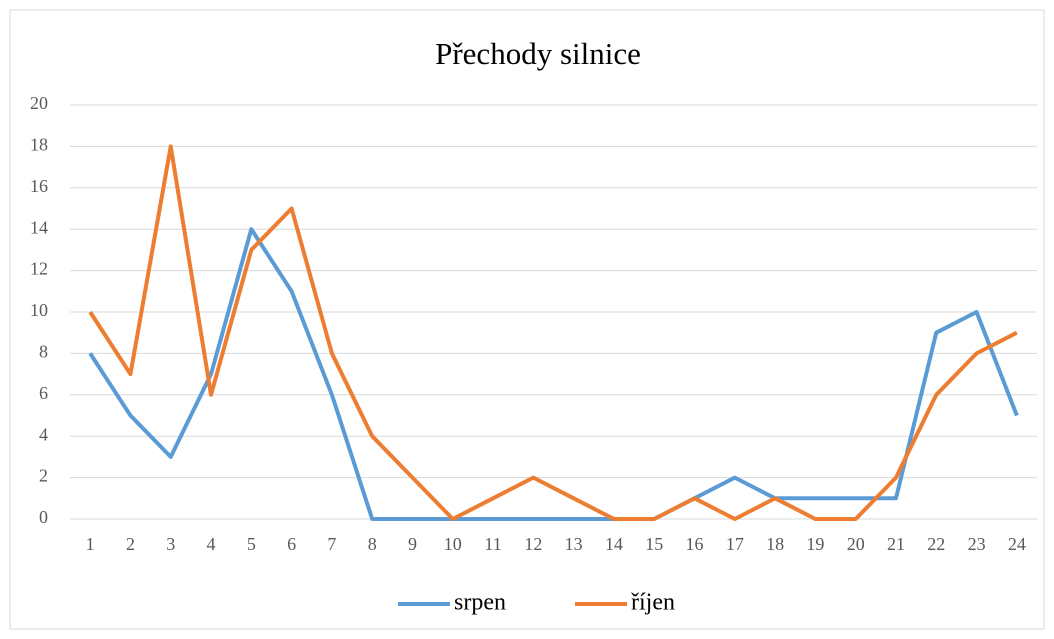  What do you see at coordinates (170, 544) in the screenshot?
I see `x-tick-label: 3` at bounding box center [170, 544].